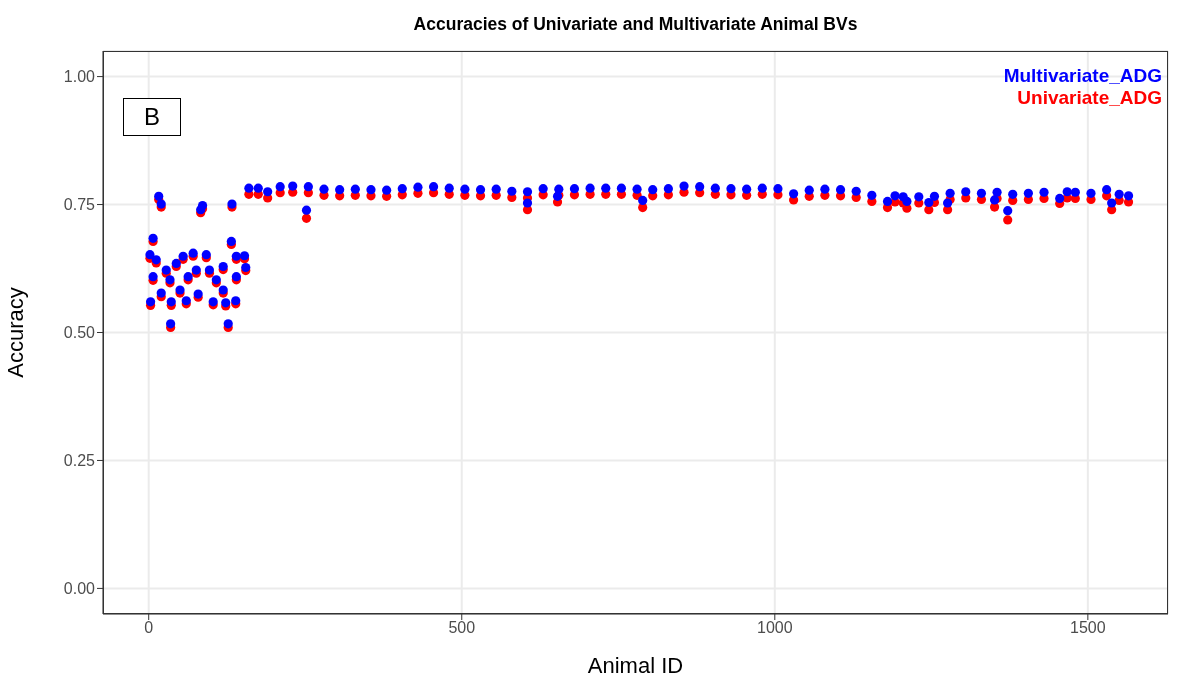  What do you see at coordinates (149, 628) in the screenshot?
I see `x-tick-label: 0` at bounding box center [149, 628].